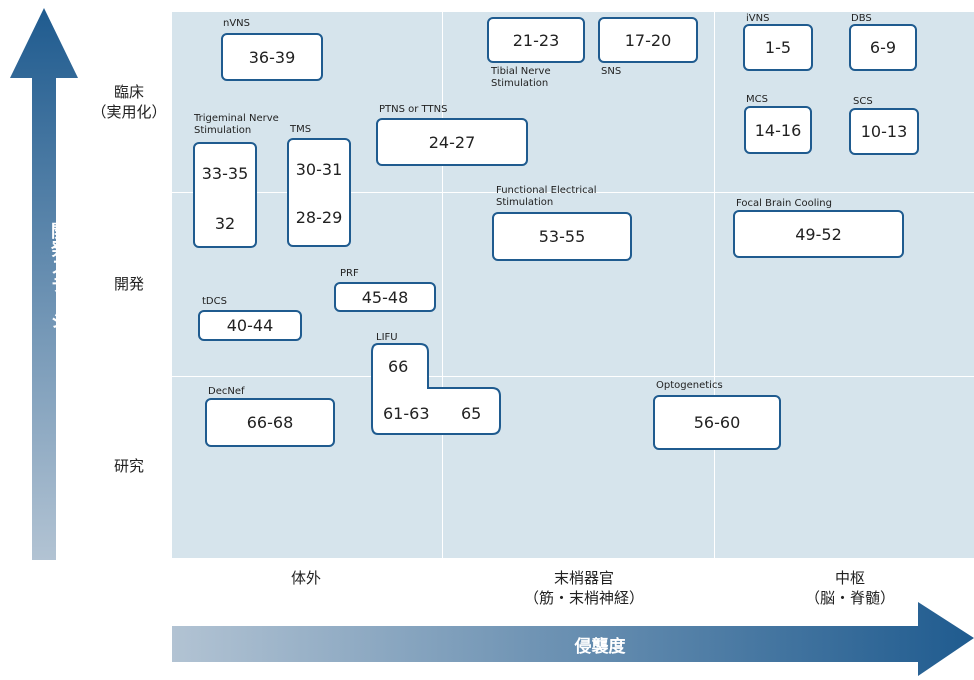 Image resolution: width=974 pixels, height=680 pixels. What do you see at coordinates (436, 389) in the screenshot?
I see `box-lifu` at bounding box center [436, 389].